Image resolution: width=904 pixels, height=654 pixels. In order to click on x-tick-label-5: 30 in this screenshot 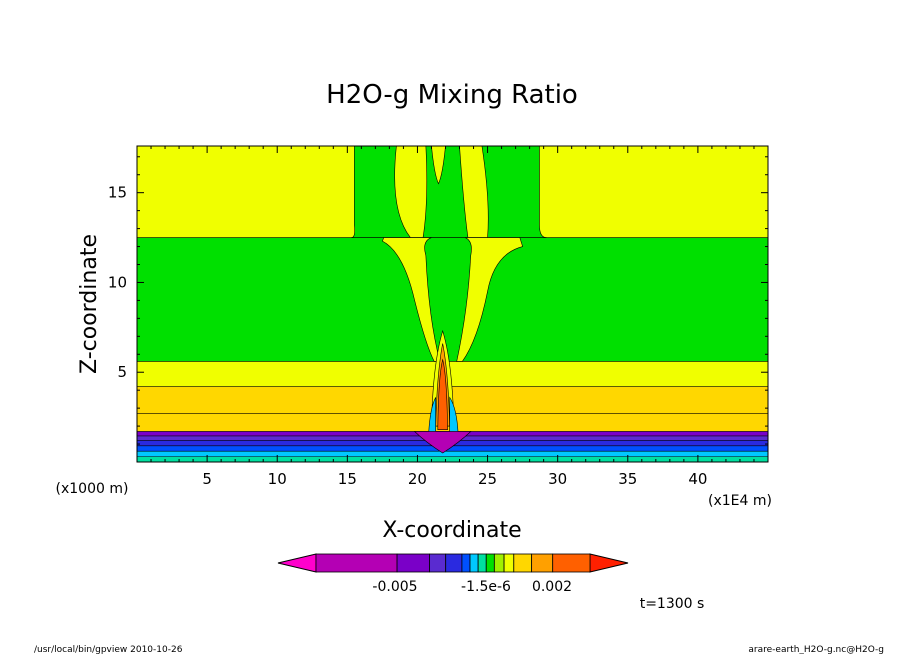, I will do `click(557, 479)`.